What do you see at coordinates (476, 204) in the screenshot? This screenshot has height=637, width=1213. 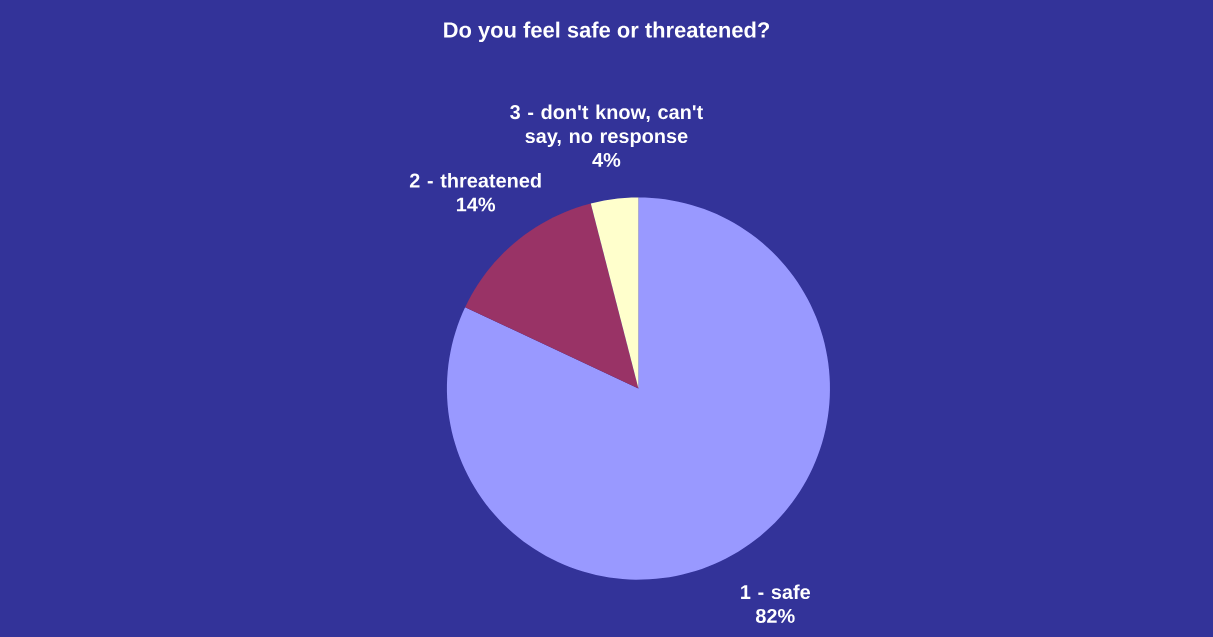 I see `data-label: 14%` at bounding box center [476, 204].